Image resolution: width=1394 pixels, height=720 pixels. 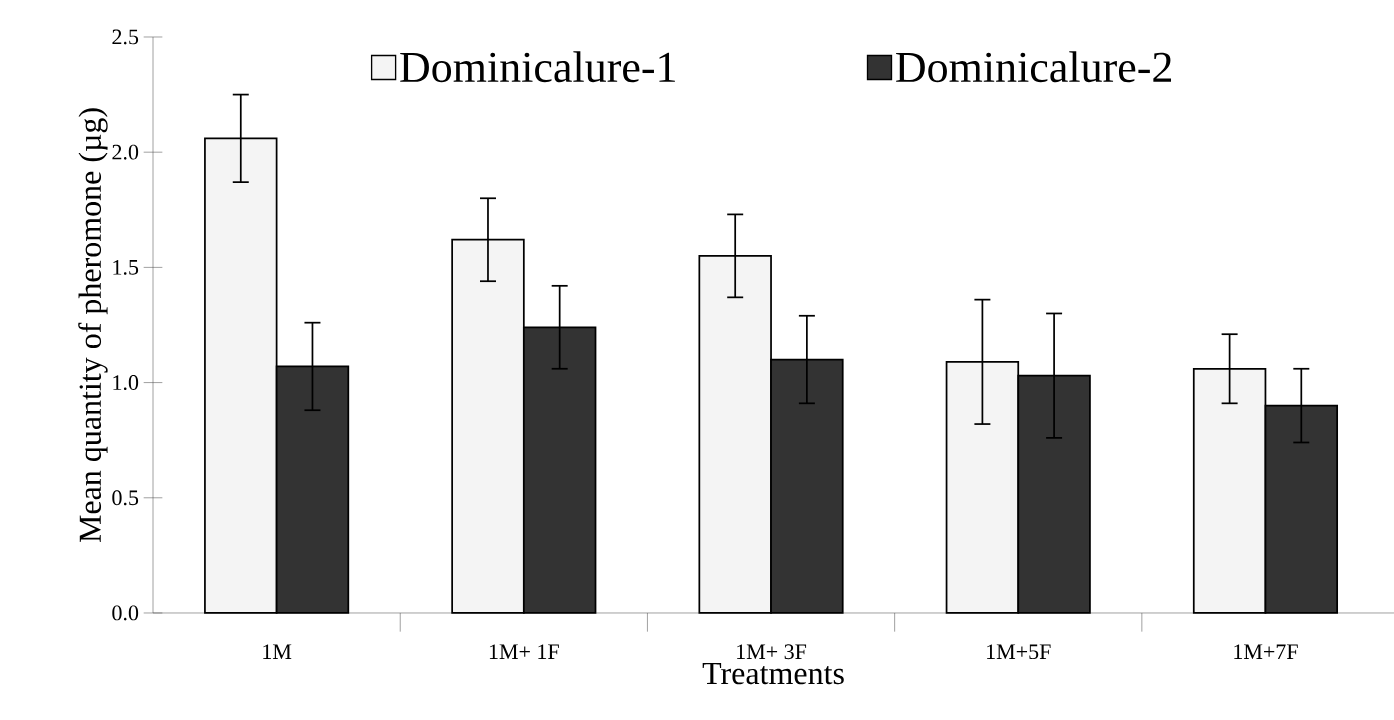 I want to click on x-tick-label: 1M+5F, so click(x=1019, y=652).